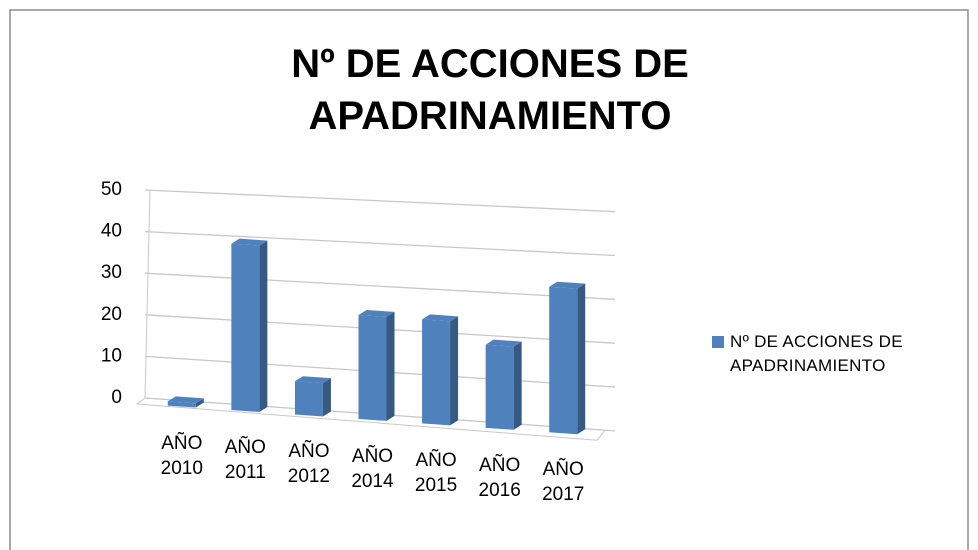 Image resolution: width=978 pixels, height=550 pixels. Describe the element at coordinates (116, 397) in the screenshot. I see `y-tick-label: 0` at that location.